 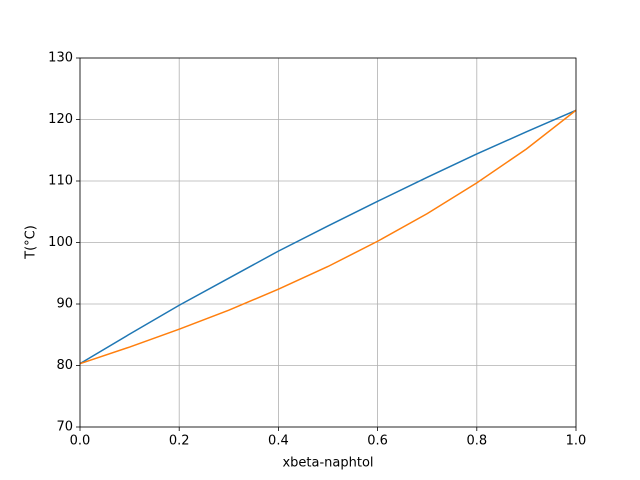 I want to click on x-axis-label: xbeta-naphtol, so click(x=327, y=463).